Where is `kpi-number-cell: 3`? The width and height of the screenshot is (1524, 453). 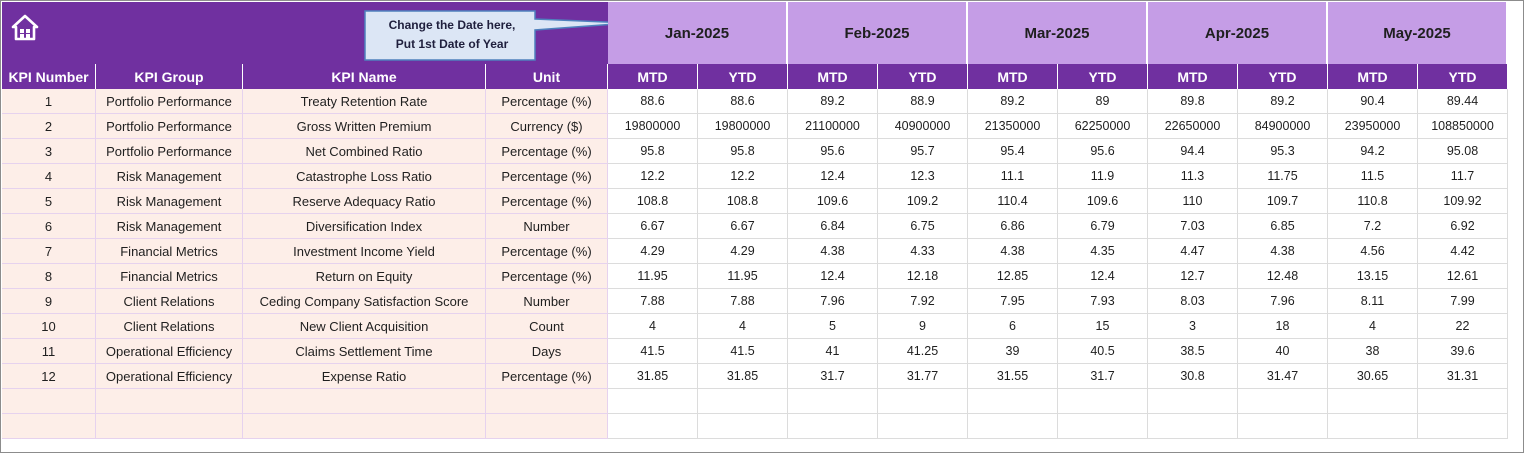
kpi-number-cell: 3 is located at coordinates (49, 151).